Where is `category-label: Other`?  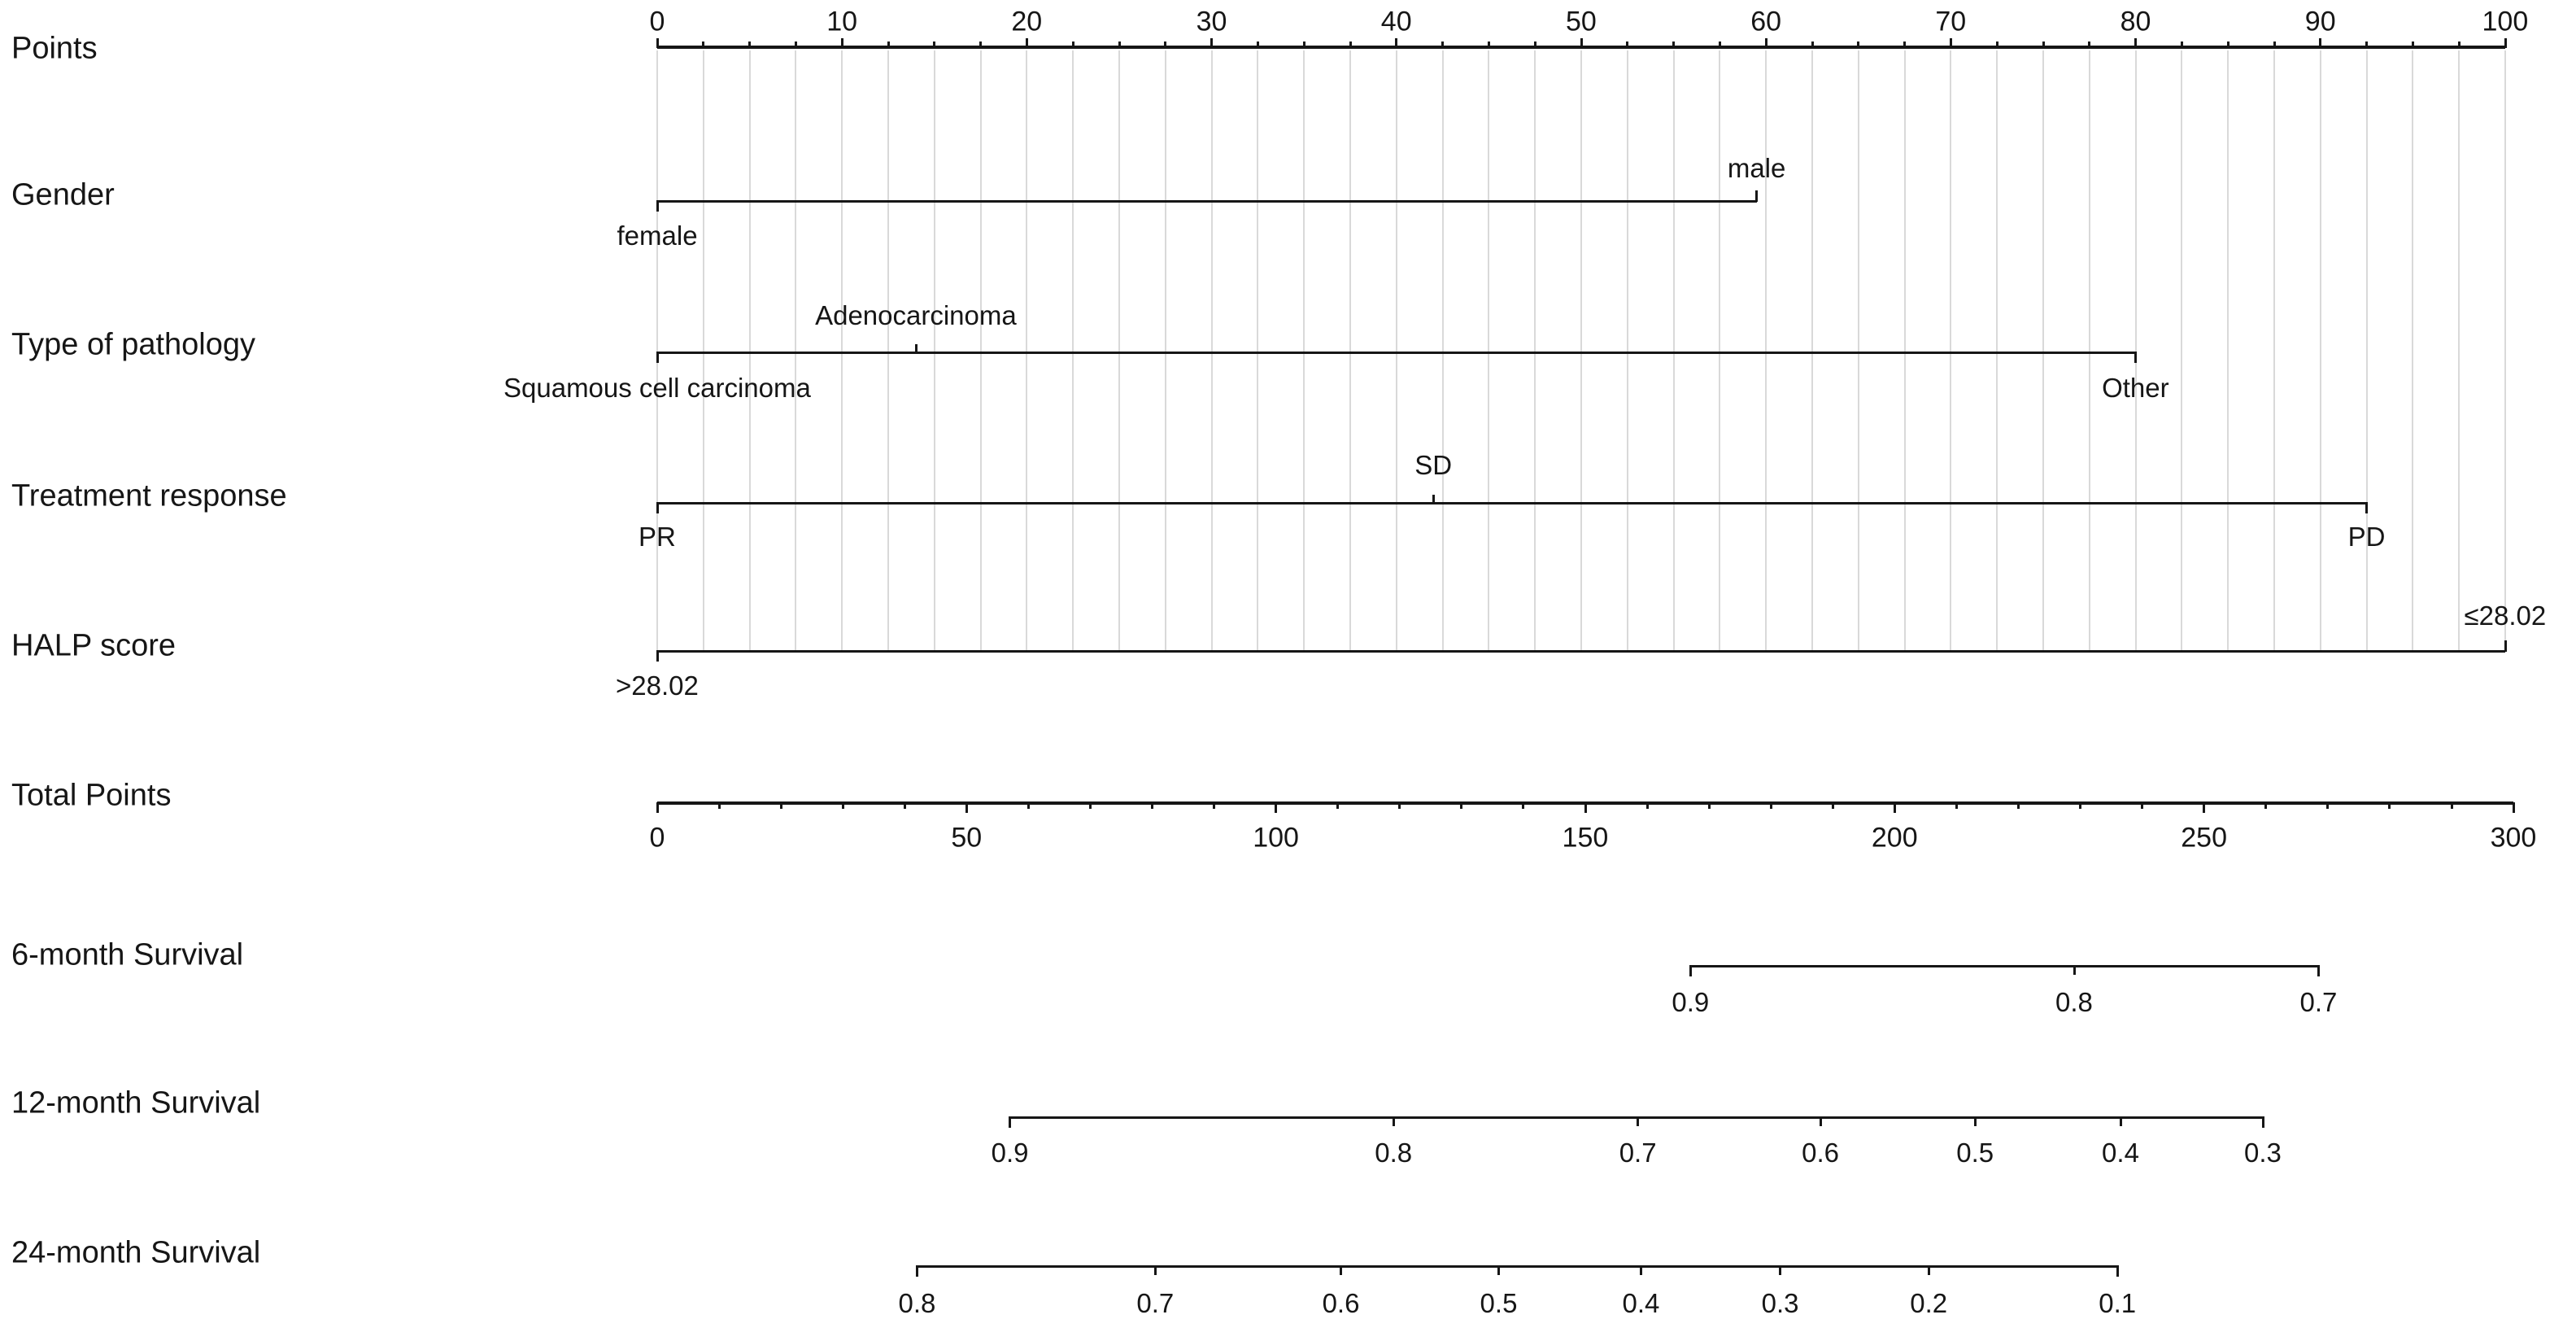
category-label: Other is located at coordinates (2135, 388).